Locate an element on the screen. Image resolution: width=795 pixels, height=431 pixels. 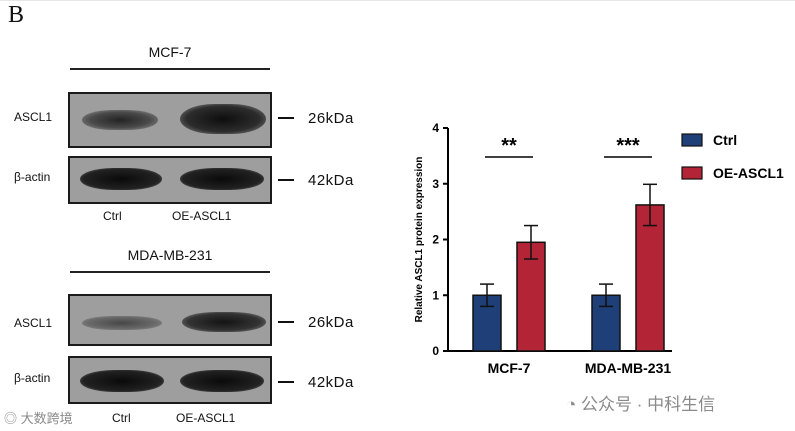
bar-oe-ascl1 is located at coordinates (650, 278).